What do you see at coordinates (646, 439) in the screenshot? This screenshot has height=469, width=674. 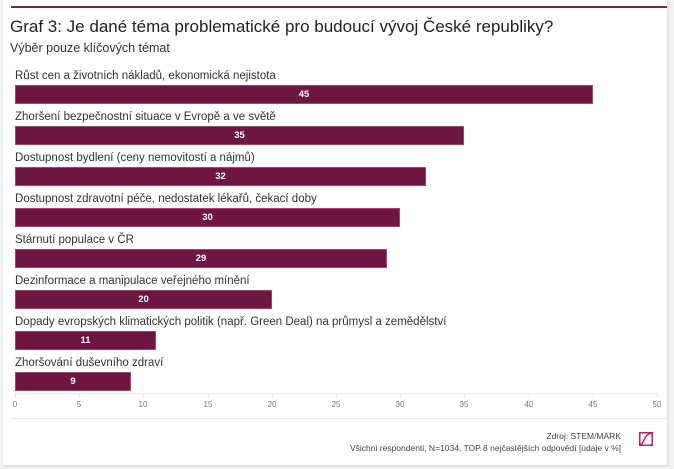 I see `stem-mark-logo-icon` at bounding box center [646, 439].